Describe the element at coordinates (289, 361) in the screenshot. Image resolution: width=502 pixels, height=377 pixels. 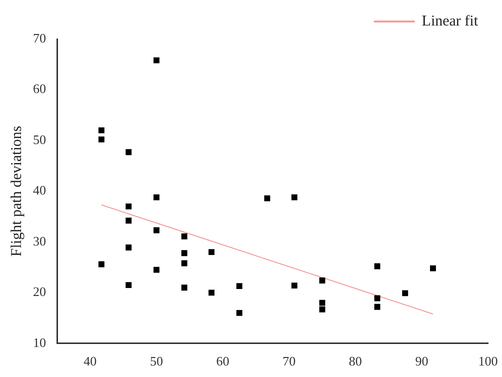
I see `x-tick-label: 70` at that location.